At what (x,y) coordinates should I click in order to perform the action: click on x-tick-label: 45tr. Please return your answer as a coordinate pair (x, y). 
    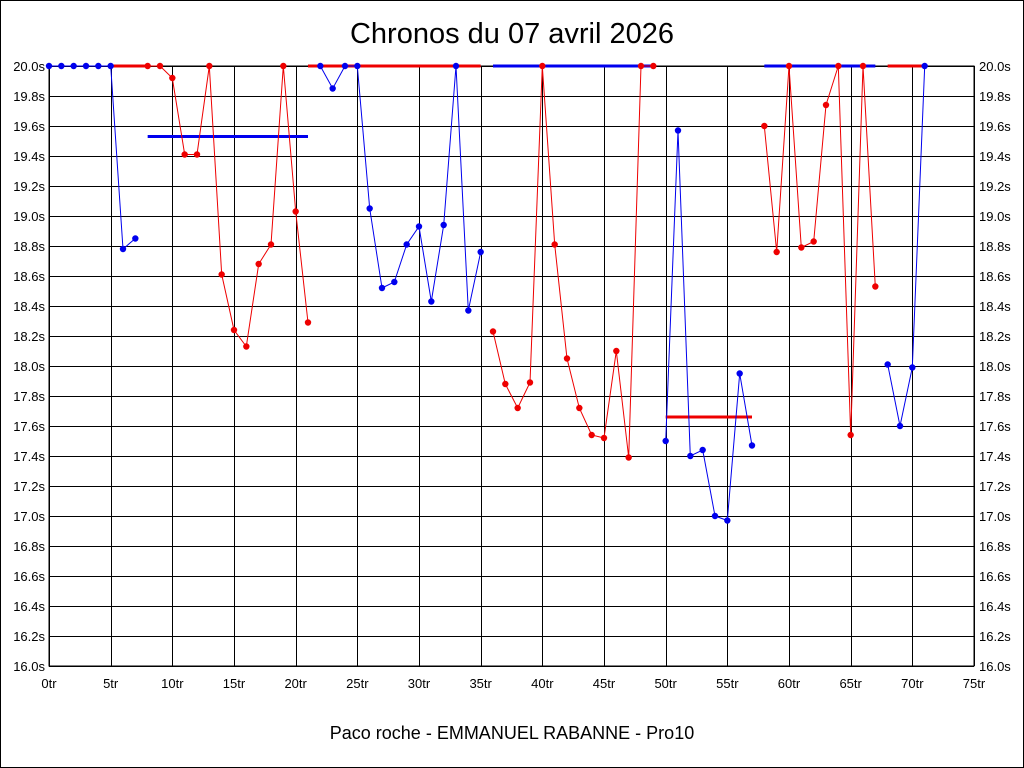
    Looking at the image, I should click on (604, 683).